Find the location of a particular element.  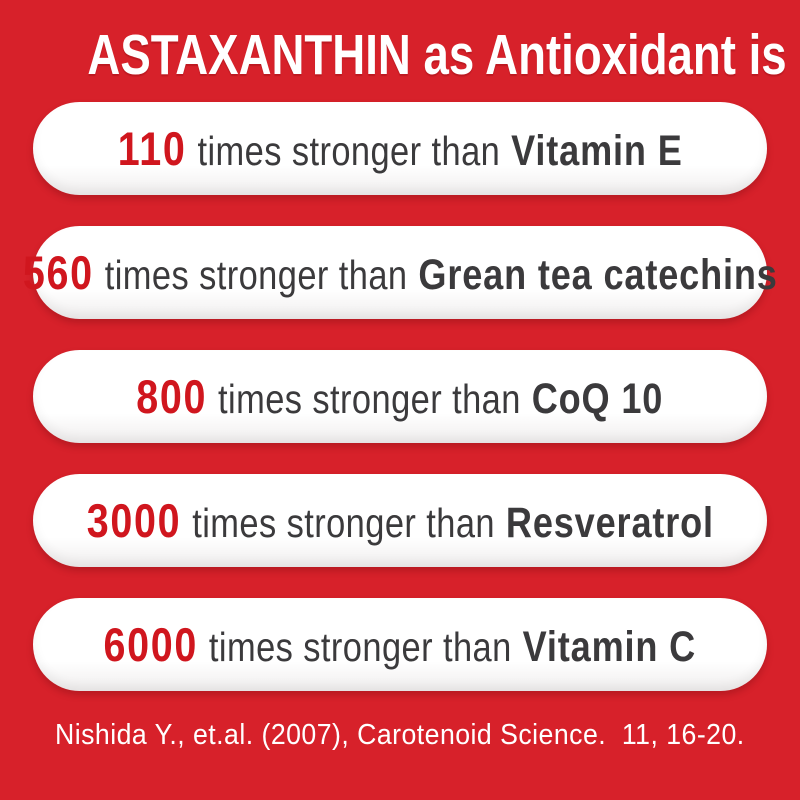

comparison-target: Grean tea catechins is located at coordinates (598, 275).